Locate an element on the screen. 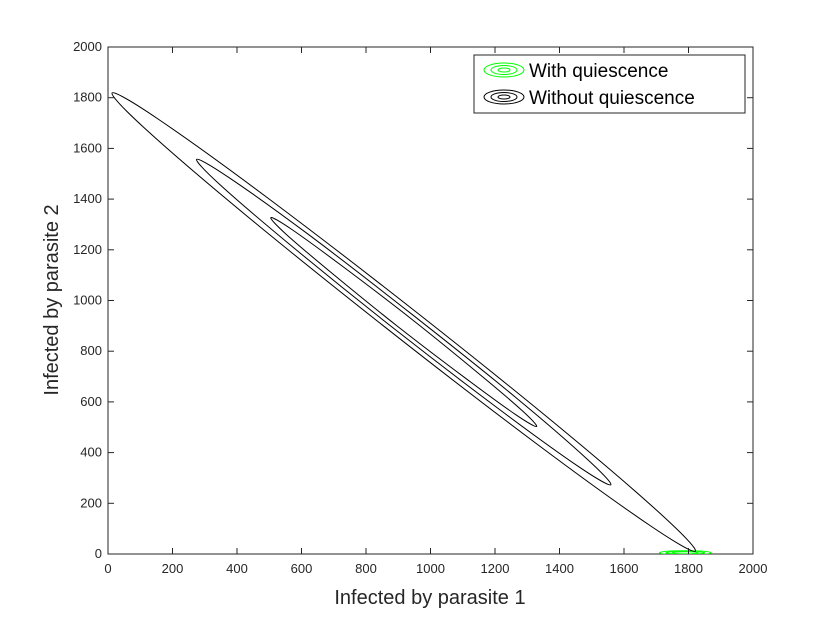 This screenshot has height=623, width=830. legend-label: With quiescence is located at coordinates (598, 71).